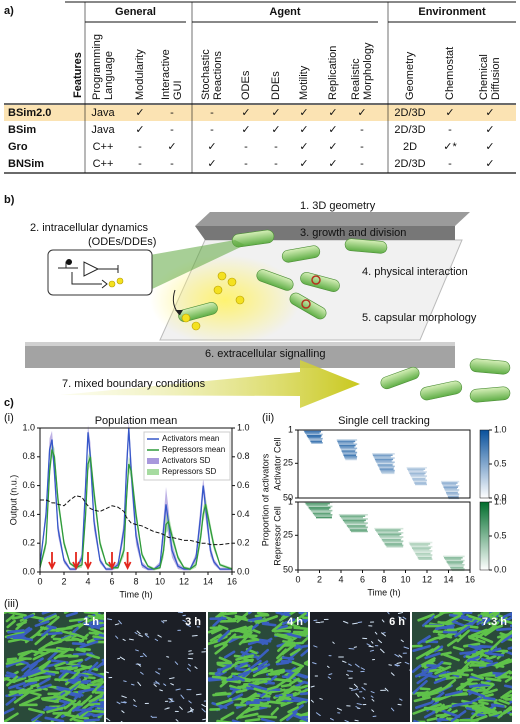 This screenshot has height=724, width=520. I want to click on colorbar-label: 1.0, so click(500, 501).